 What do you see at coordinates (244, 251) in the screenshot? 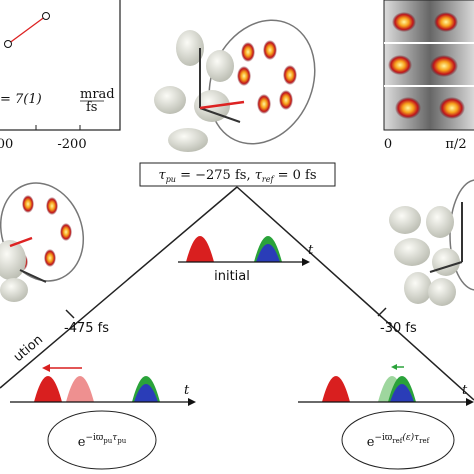
I see `initial-pulses` at bounding box center [244, 251].